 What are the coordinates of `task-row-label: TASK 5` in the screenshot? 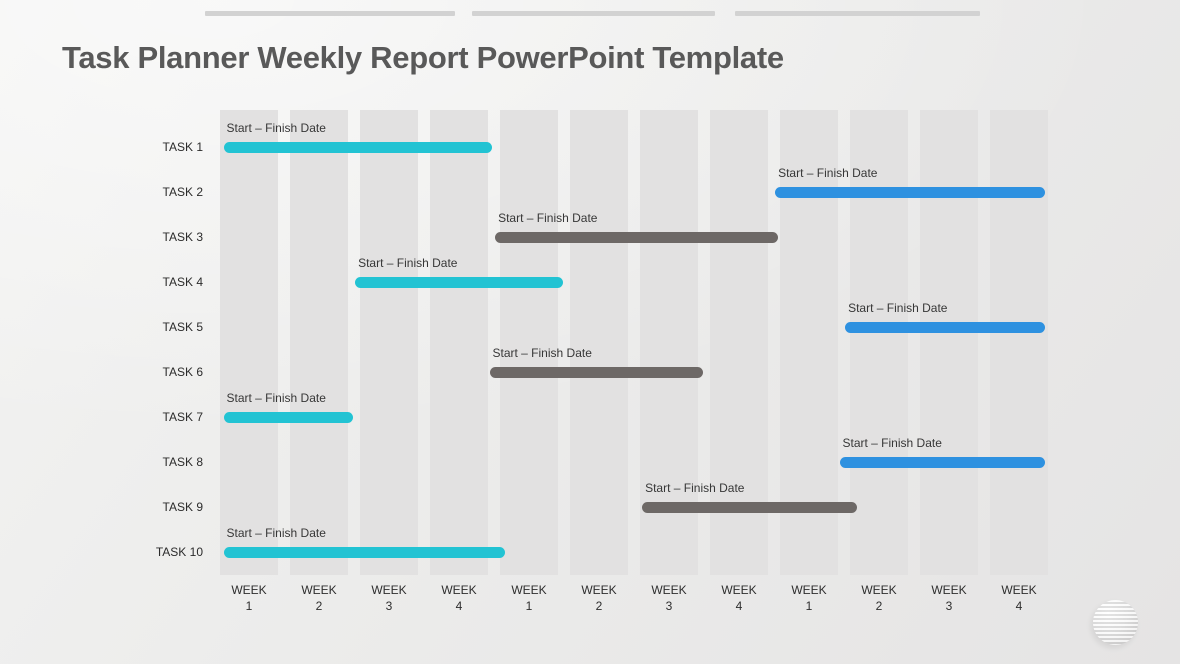 It's located at (182, 327).